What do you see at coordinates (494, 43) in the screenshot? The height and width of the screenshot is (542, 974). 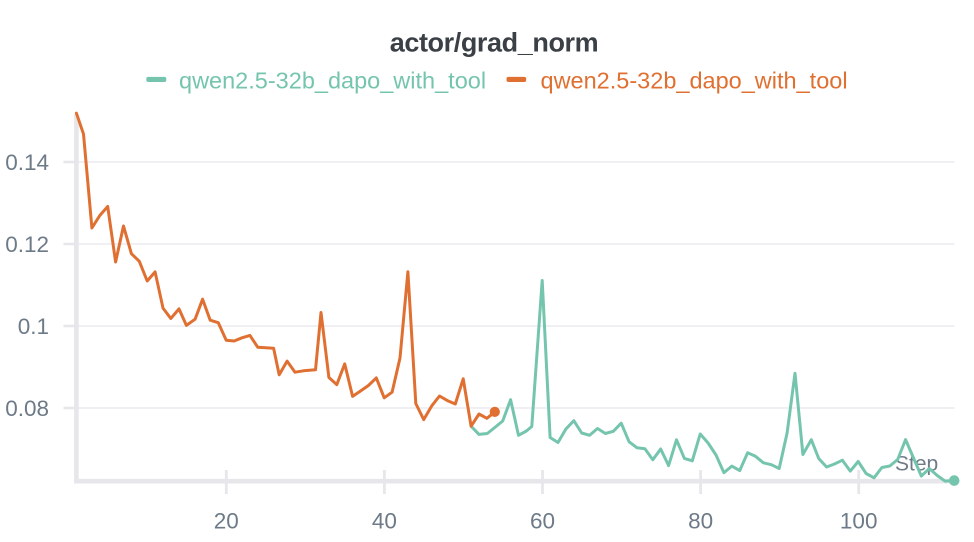 I see `svg-text: actor/grad_norm` at bounding box center [494, 43].